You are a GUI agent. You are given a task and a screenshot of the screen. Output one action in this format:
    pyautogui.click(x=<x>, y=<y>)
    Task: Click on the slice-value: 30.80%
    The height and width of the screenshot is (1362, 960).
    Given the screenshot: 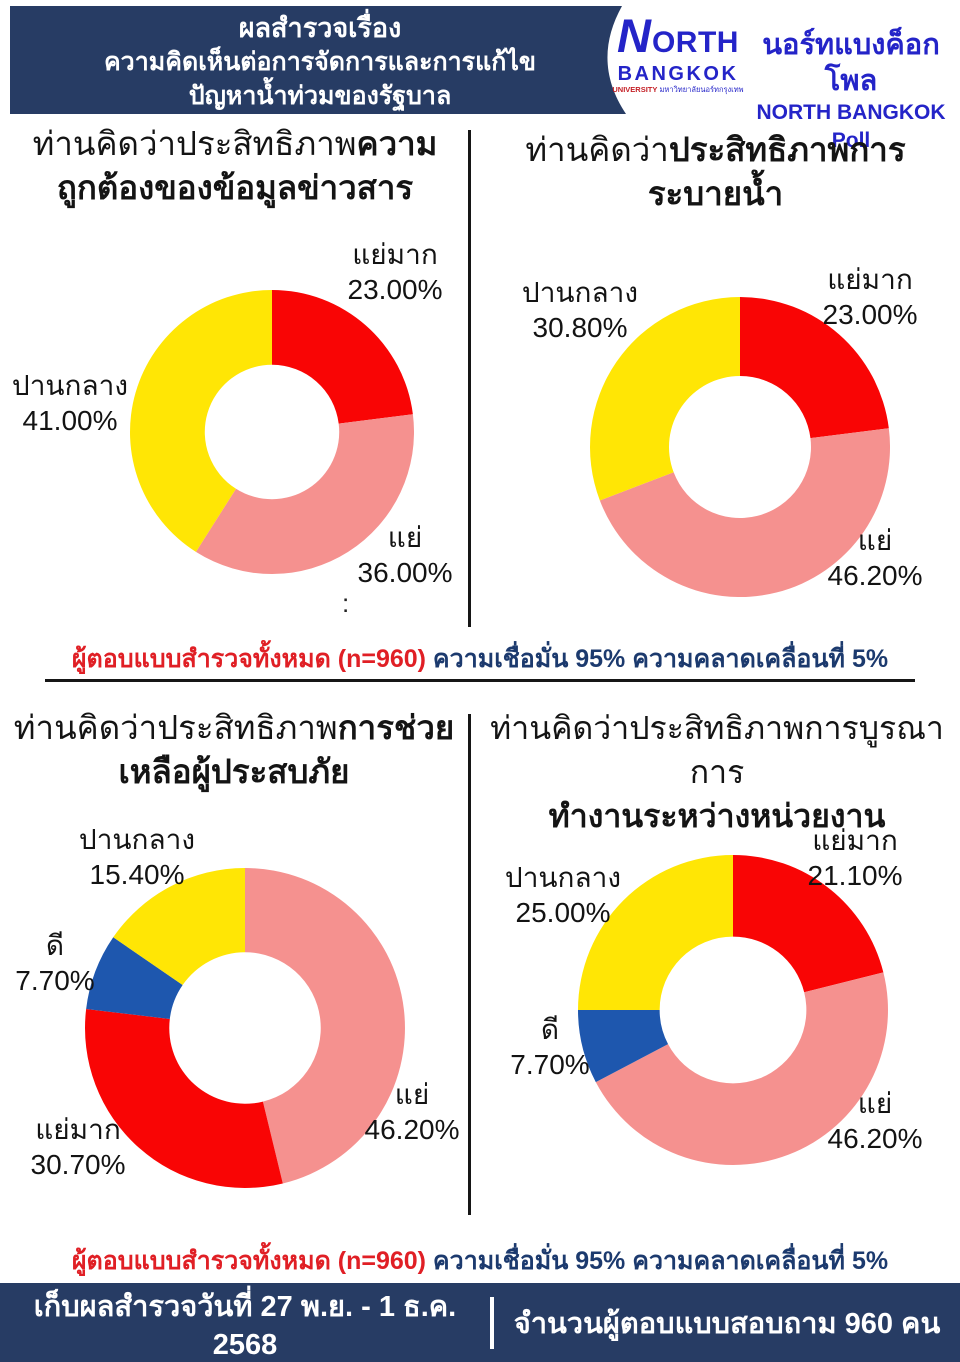 What is the action you would take?
    pyautogui.click(x=580, y=327)
    